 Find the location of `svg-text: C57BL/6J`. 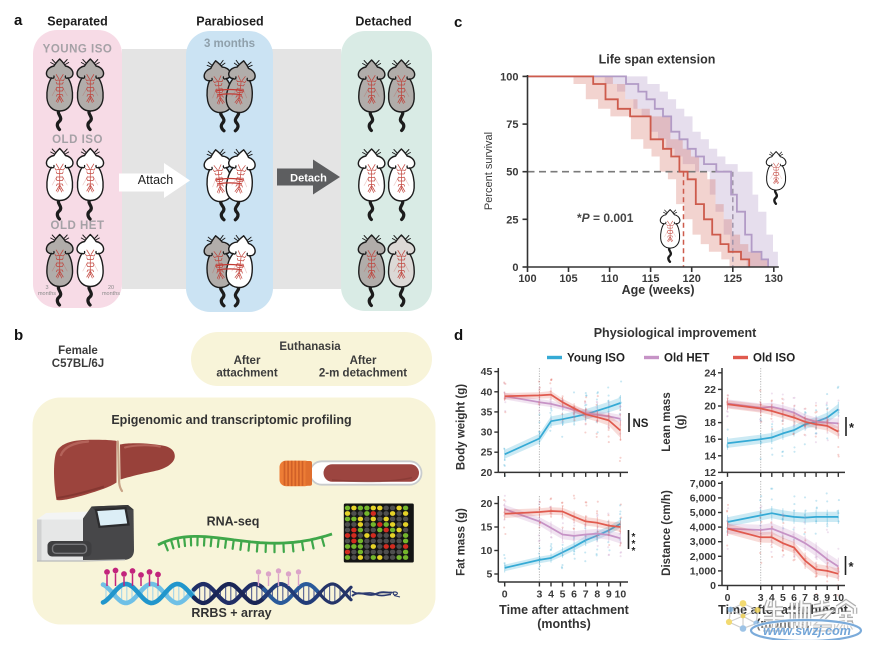

svg-text: C57BL/6J is located at coordinates (78, 364).